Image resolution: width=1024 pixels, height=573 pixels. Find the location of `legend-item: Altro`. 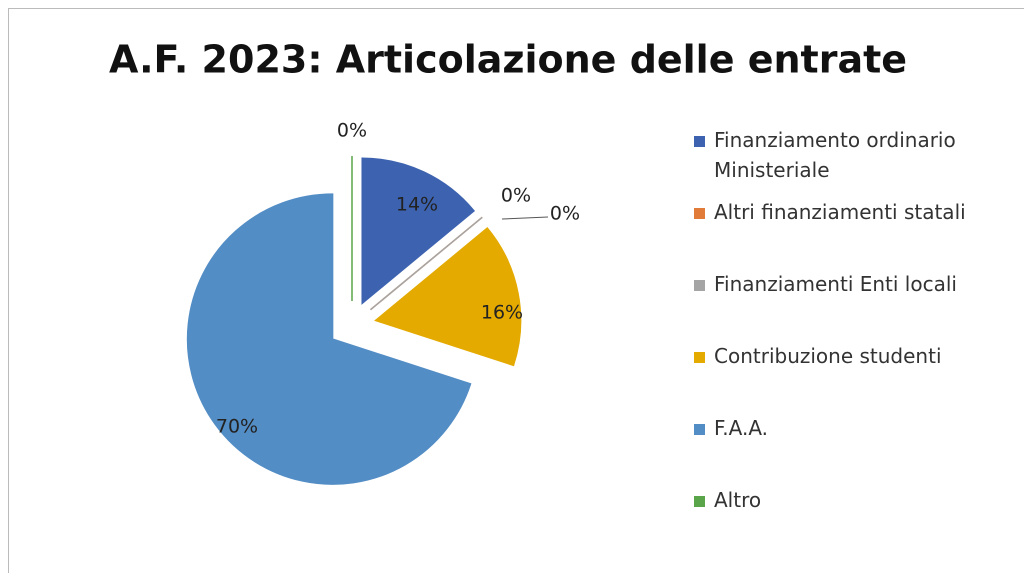

legend-item: Altro is located at coordinates (852, 521).